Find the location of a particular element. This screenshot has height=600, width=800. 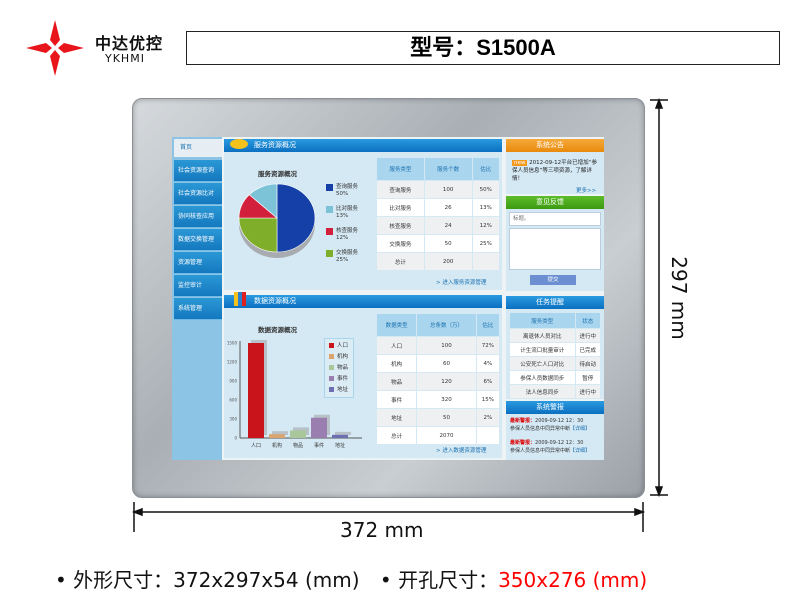

sidebar-item: 数据交换管理 is located at coordinates (198, 240).